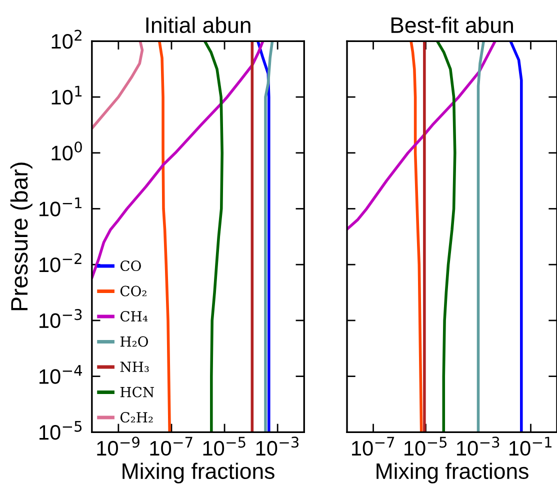 Image resolution: width=557 pixels, height=490 pixels. Describe the element at coordinates (452, 25) in the screenshot. I see `chart-title: Best-fit abun` at that location.